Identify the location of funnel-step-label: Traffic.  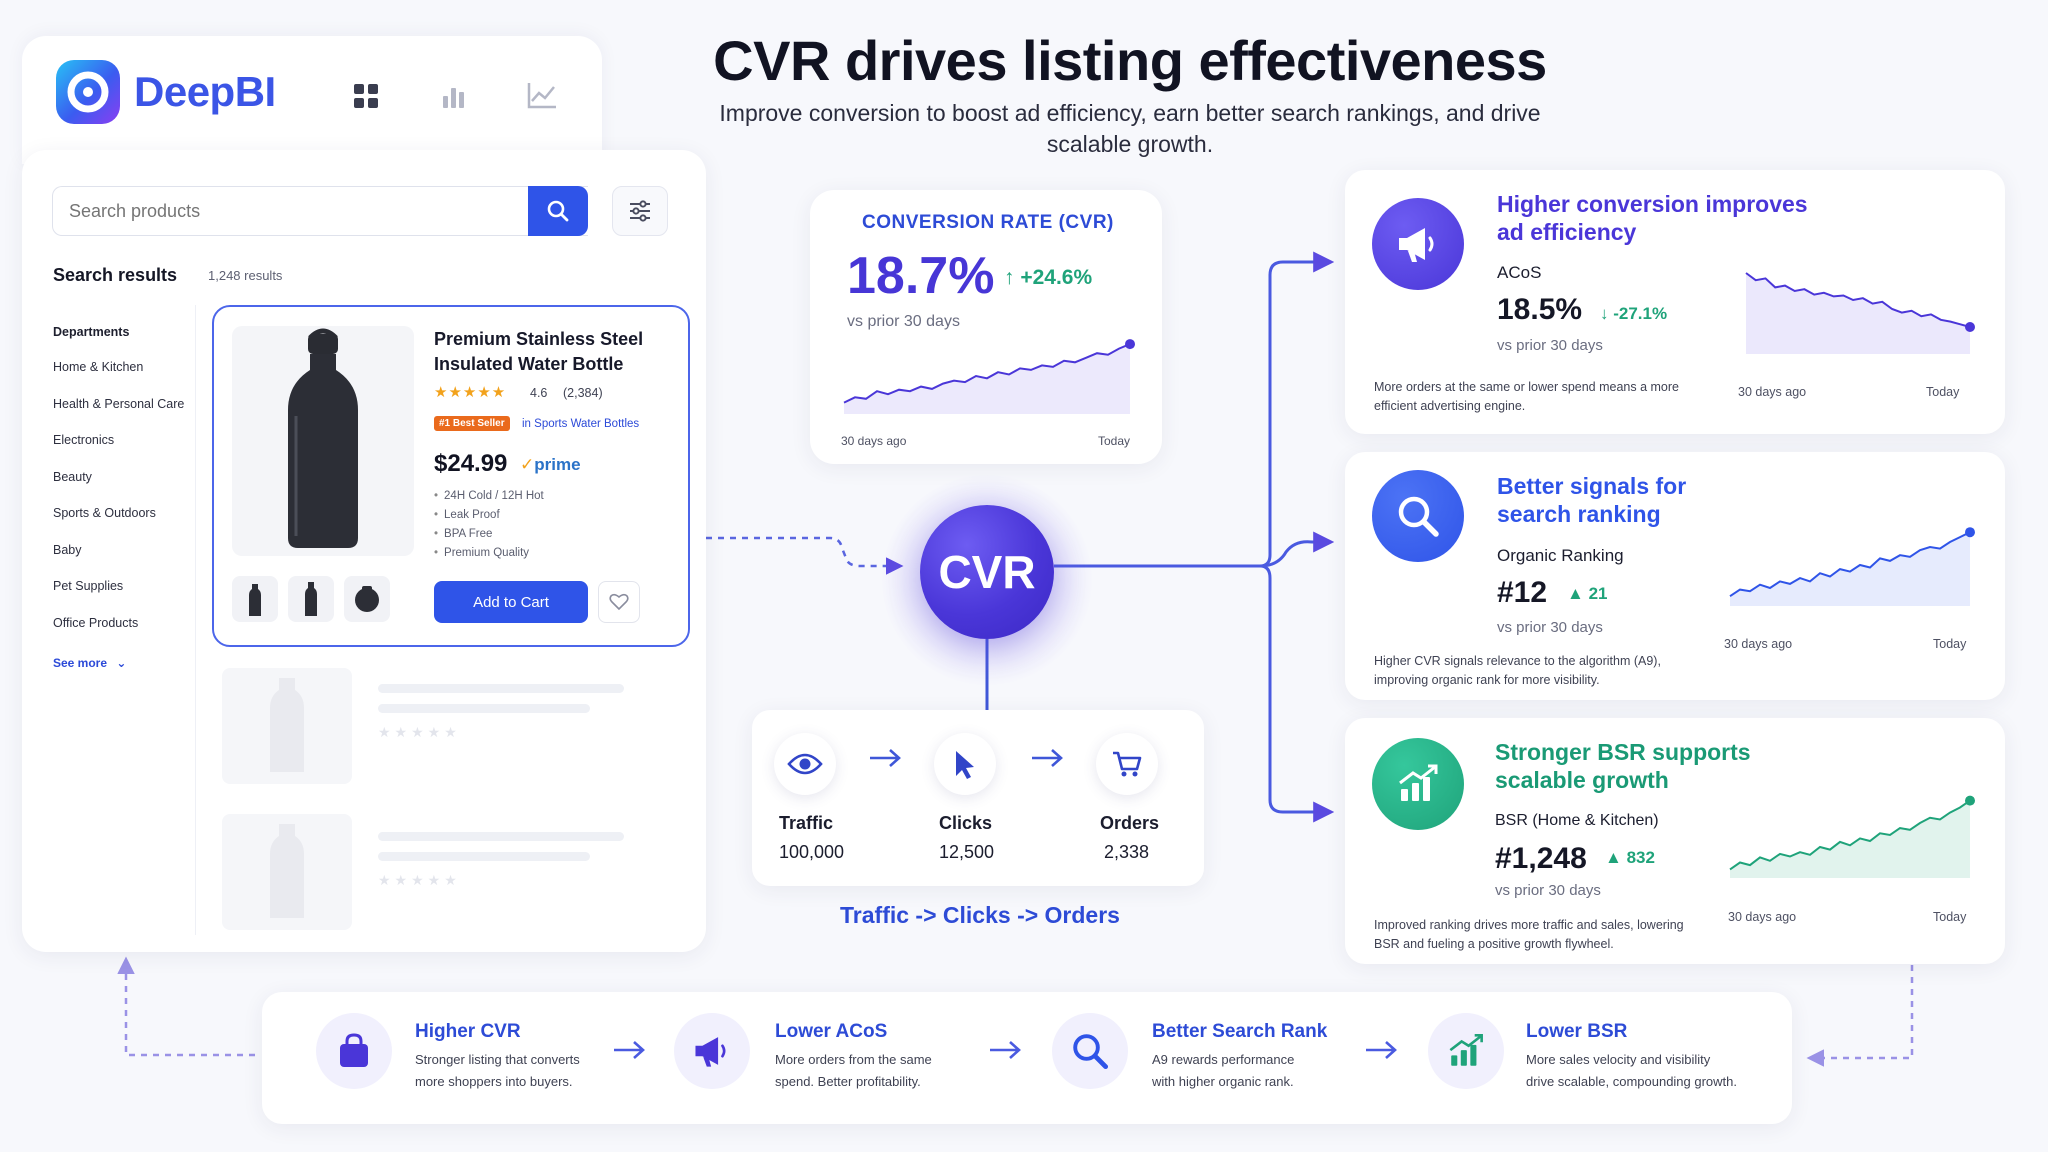
(806, 823).